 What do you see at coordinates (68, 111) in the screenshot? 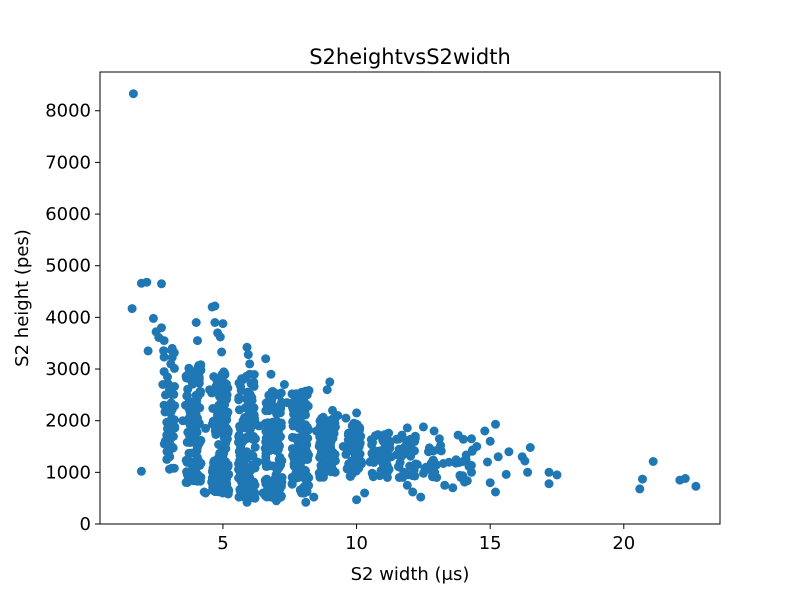
I see `y-tick-label: 8000` at bounding box center [68, 111].